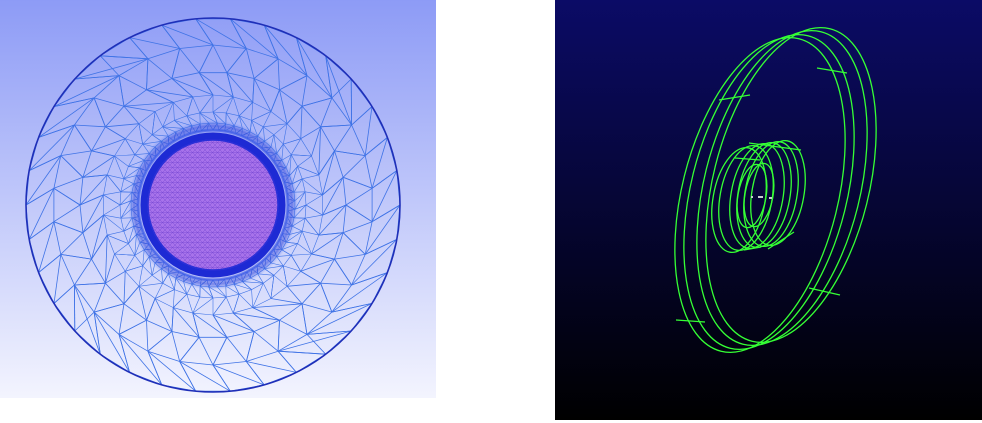  Describe the element at coordinates (213, 205) in the screenshot. I see `mesh-inner-disc` at that location.